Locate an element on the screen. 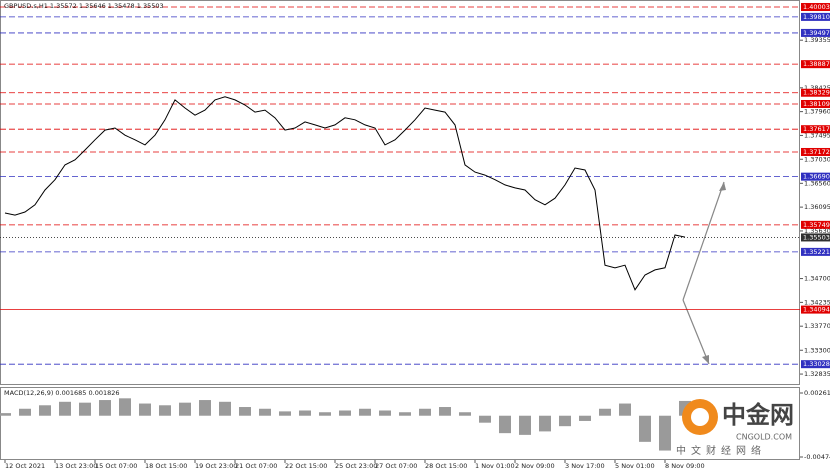  level-label: 1.38887 is located at coordinates (816, 64).